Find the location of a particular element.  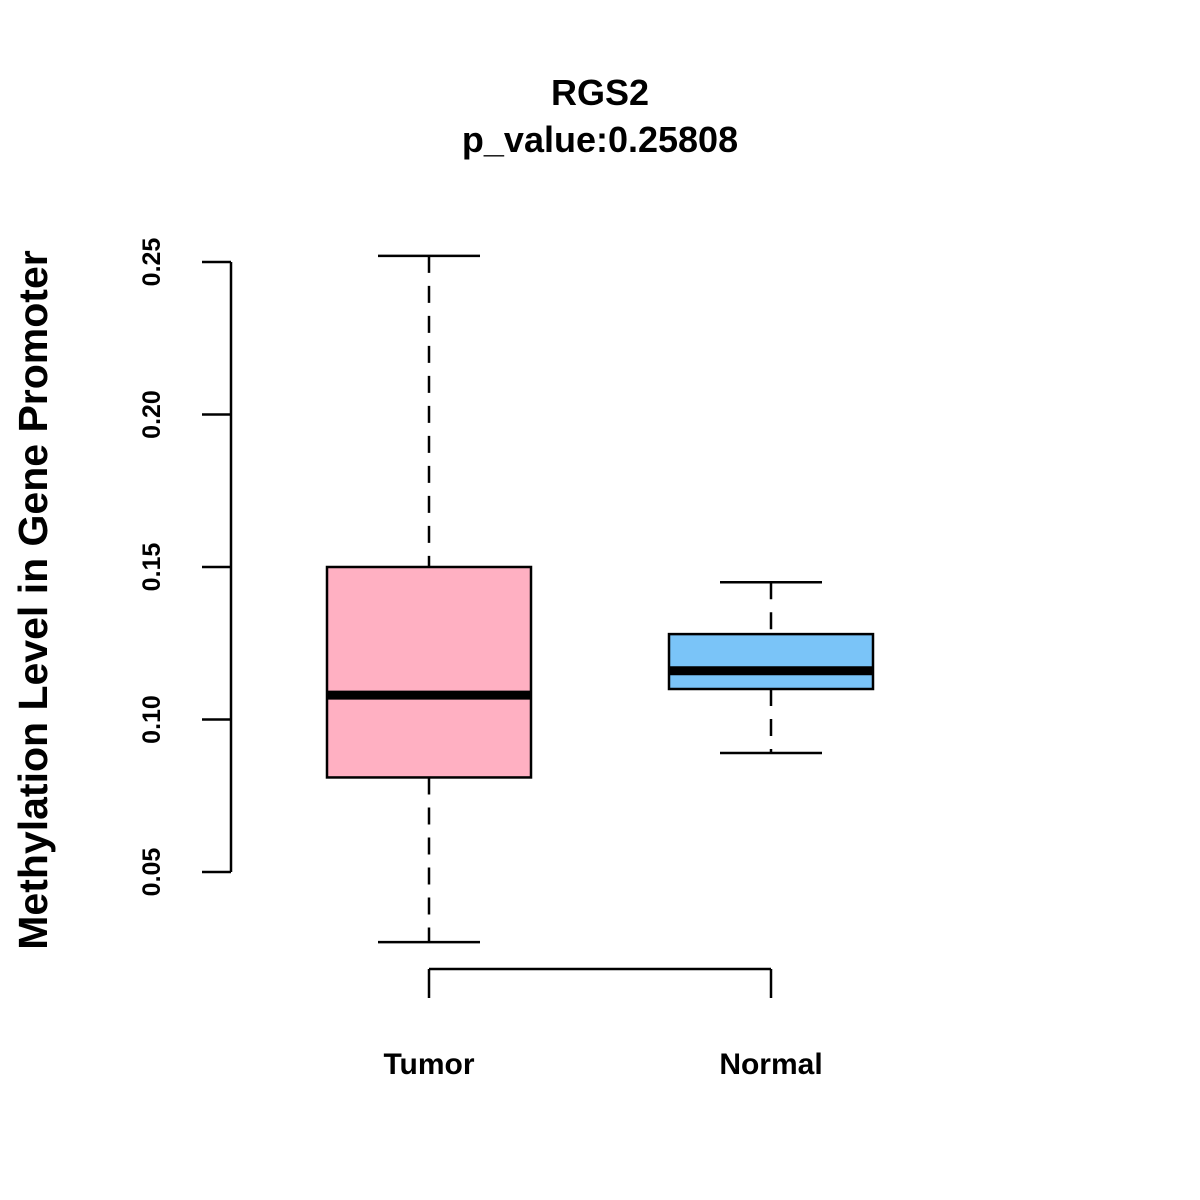

x-category-label: Normal is located at coordinates (770, 1064).